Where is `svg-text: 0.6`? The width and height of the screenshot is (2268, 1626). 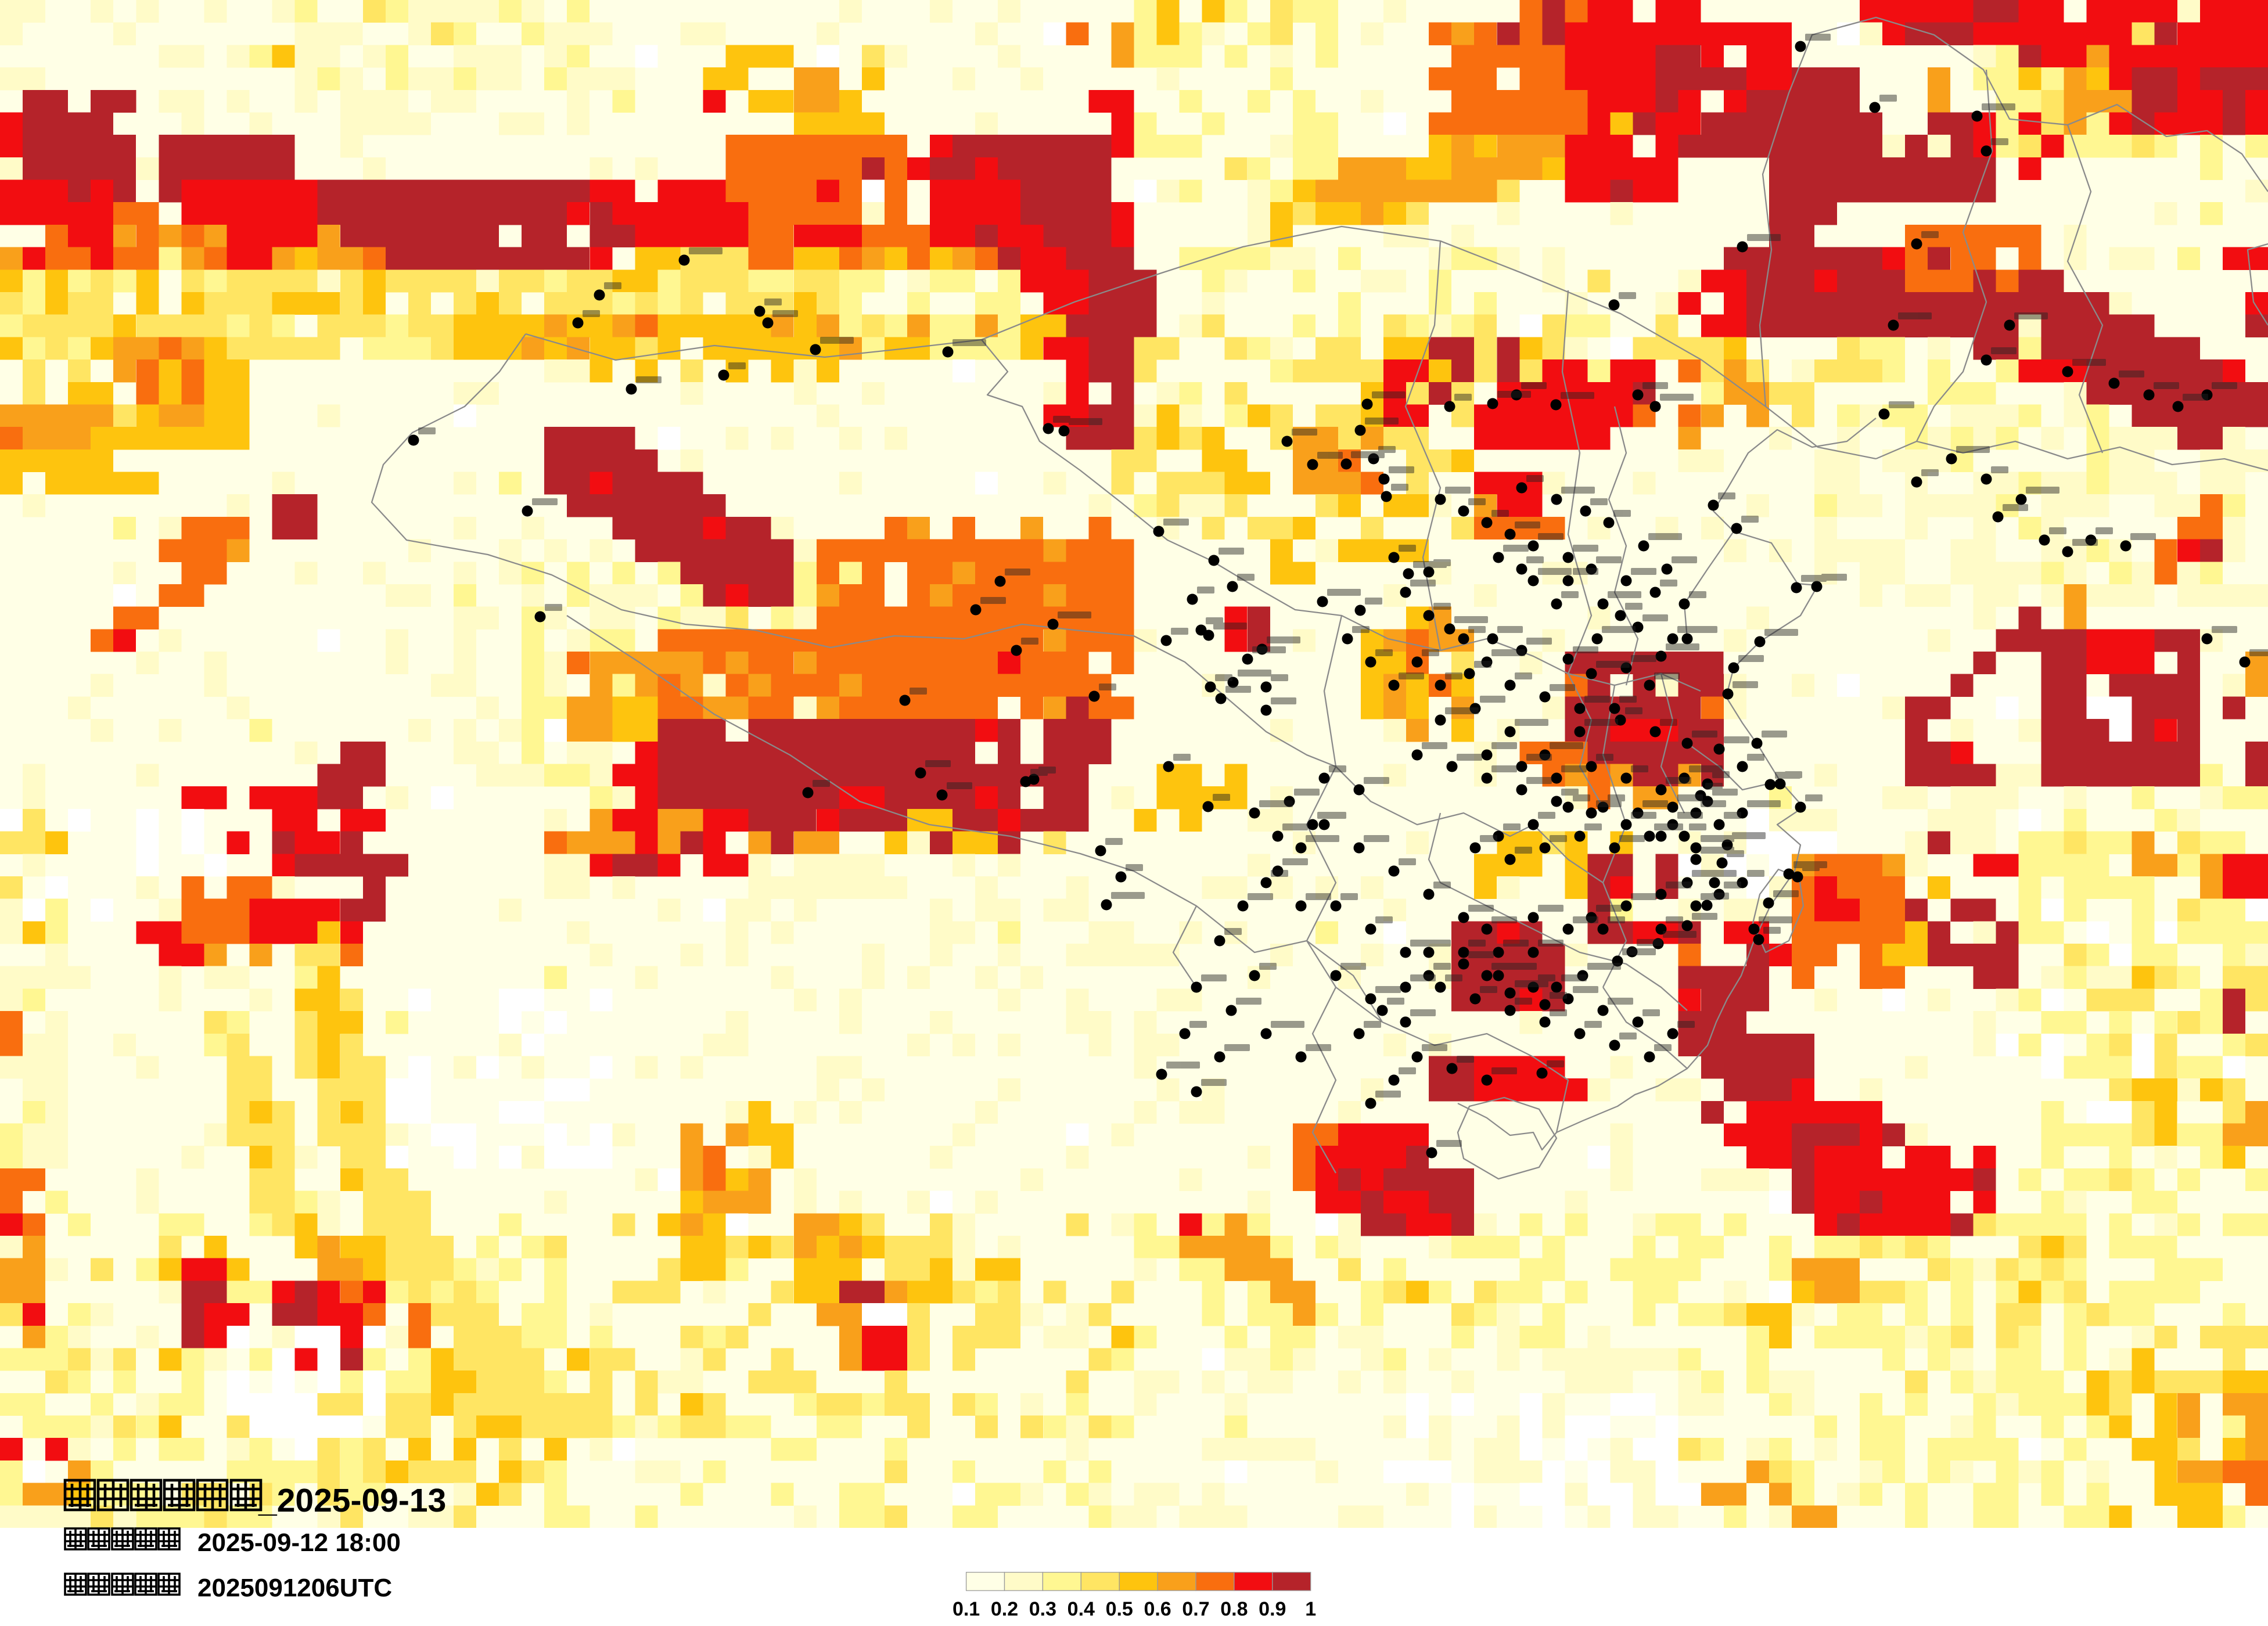
svg-text: 0.6 is located at coordinates (1157, 1609).